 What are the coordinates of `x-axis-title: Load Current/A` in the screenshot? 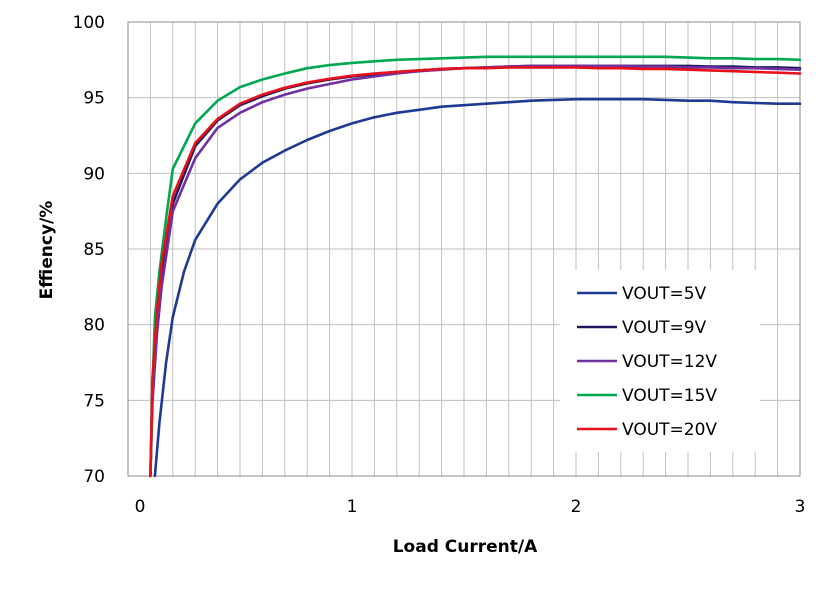 It's located at (465, 547).